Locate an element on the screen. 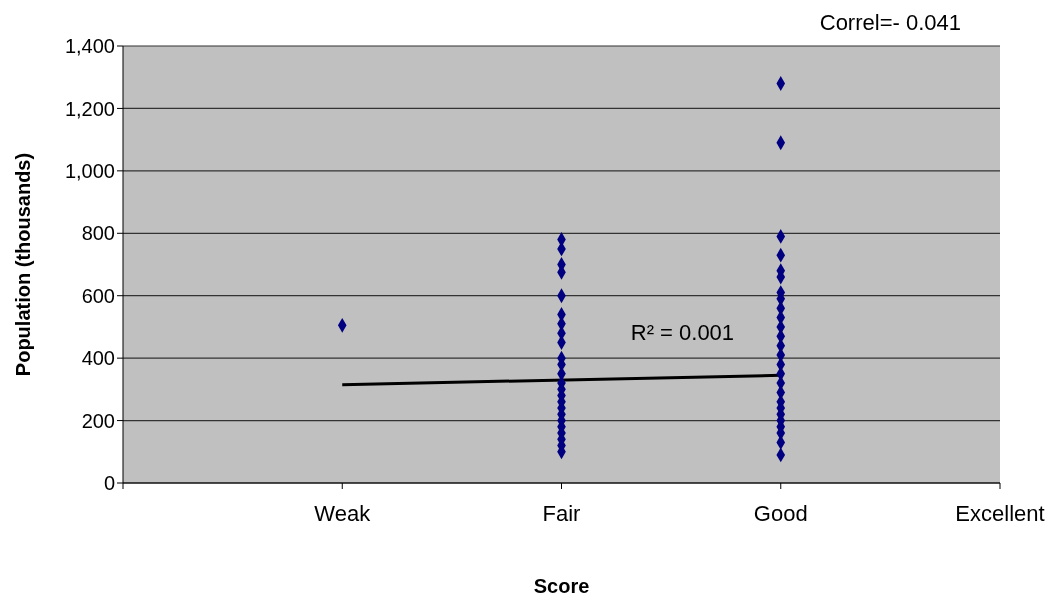 This screenshot has height=596, width=1063. x-axis-title: Score is located at coordinates (561, 585).